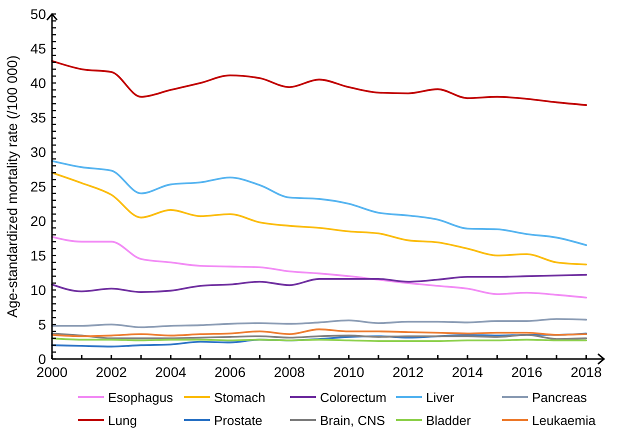 The width and height of the screenshot is (624, 433). I want to click on y-tick-label: 20, so click(38, 221).